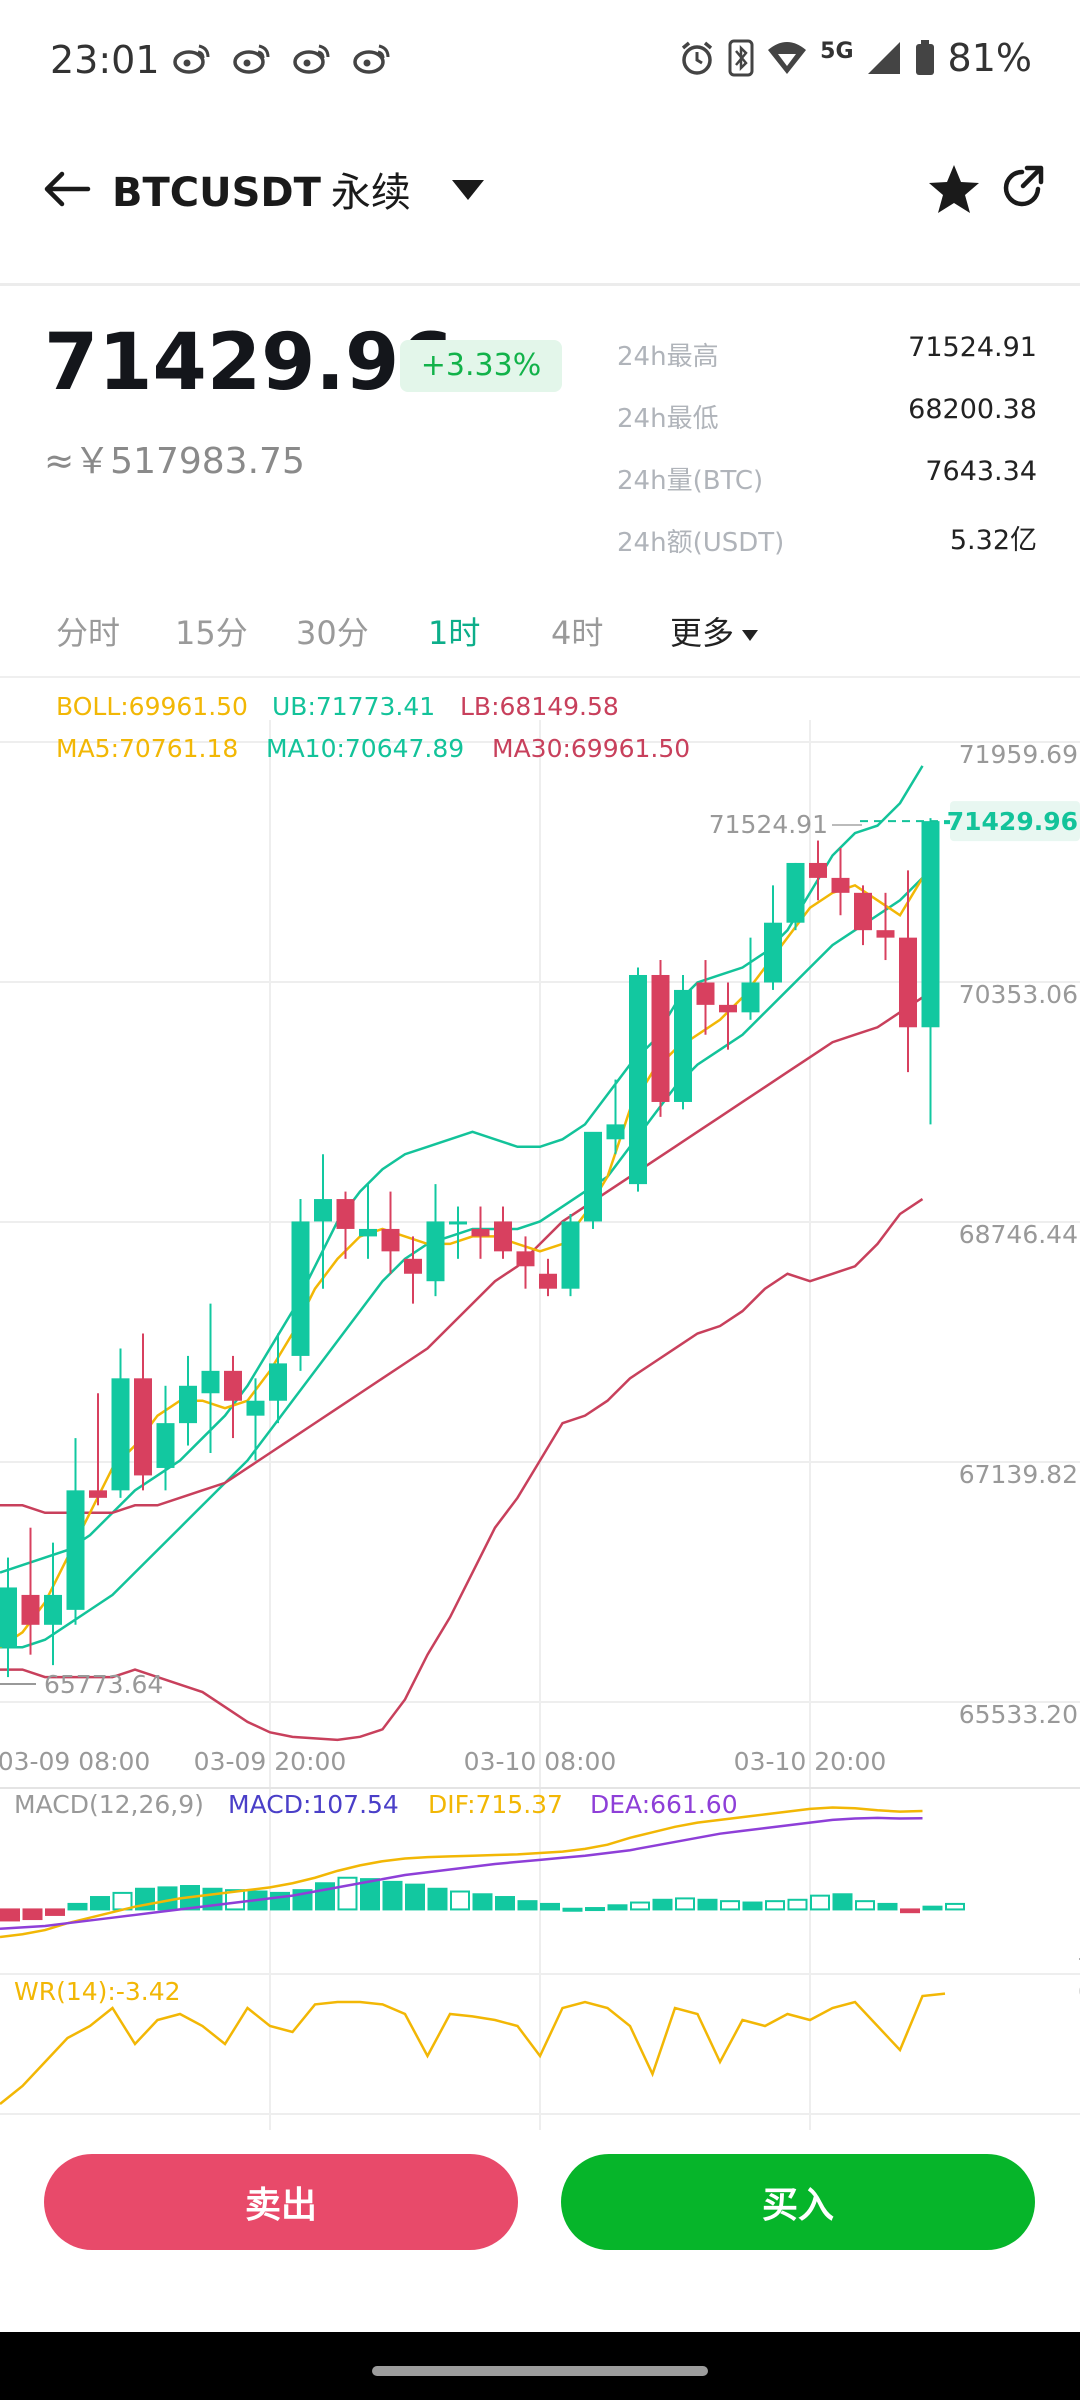 The image size is (1080, 2400). I want to click on battery-icon, so click(924, 57).